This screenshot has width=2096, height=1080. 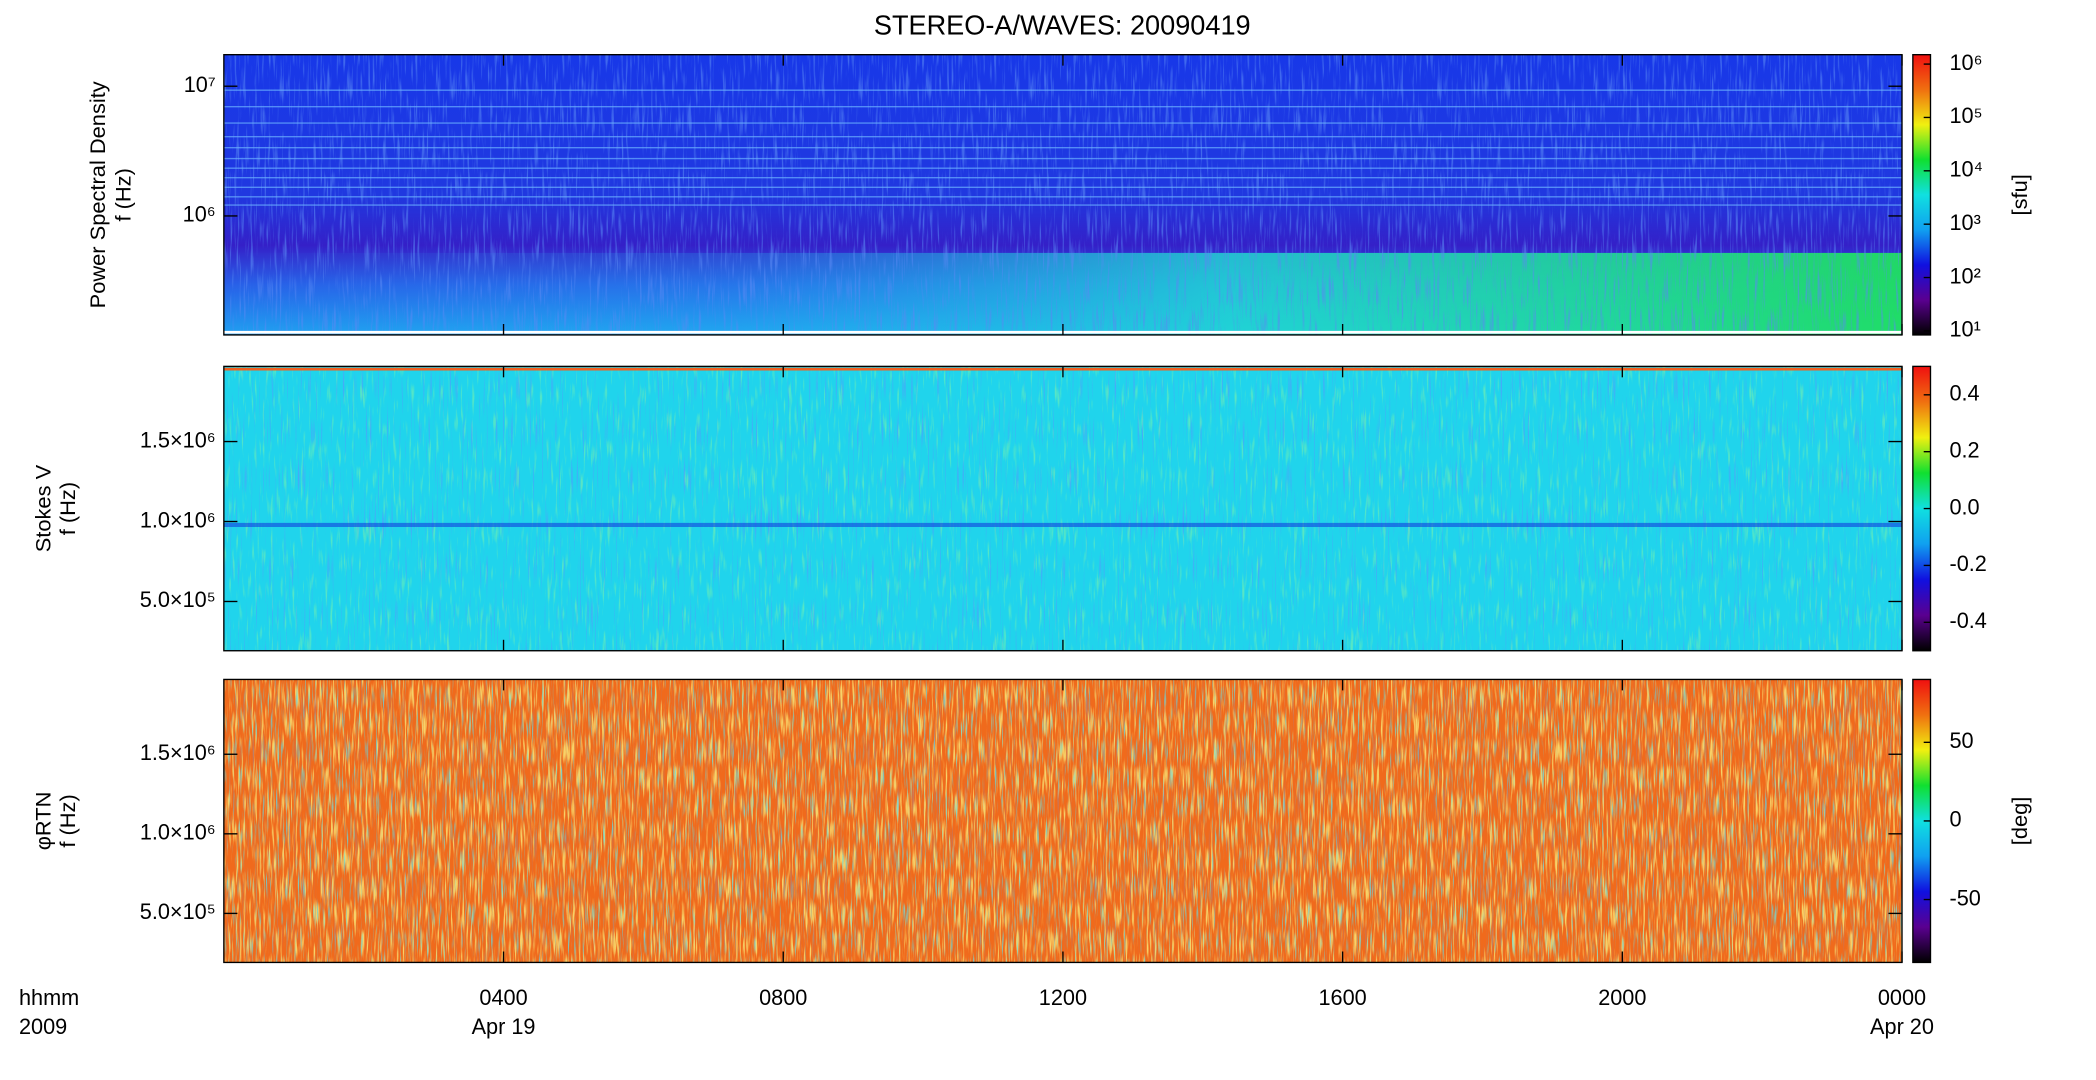 What do you see at coordinates (1902, 1026) in the screenshot?
I see `x-date-label: Apr 20` at bounding box center [1902, 1026].